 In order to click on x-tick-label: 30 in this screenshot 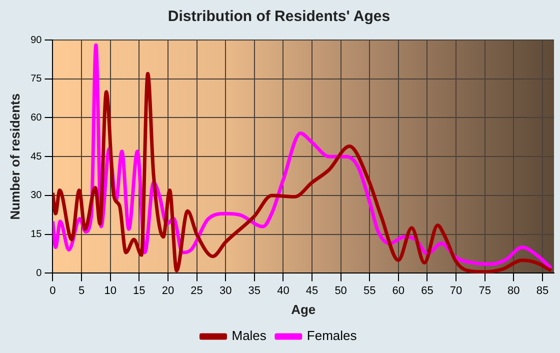, I will do `click(225, 290)`.